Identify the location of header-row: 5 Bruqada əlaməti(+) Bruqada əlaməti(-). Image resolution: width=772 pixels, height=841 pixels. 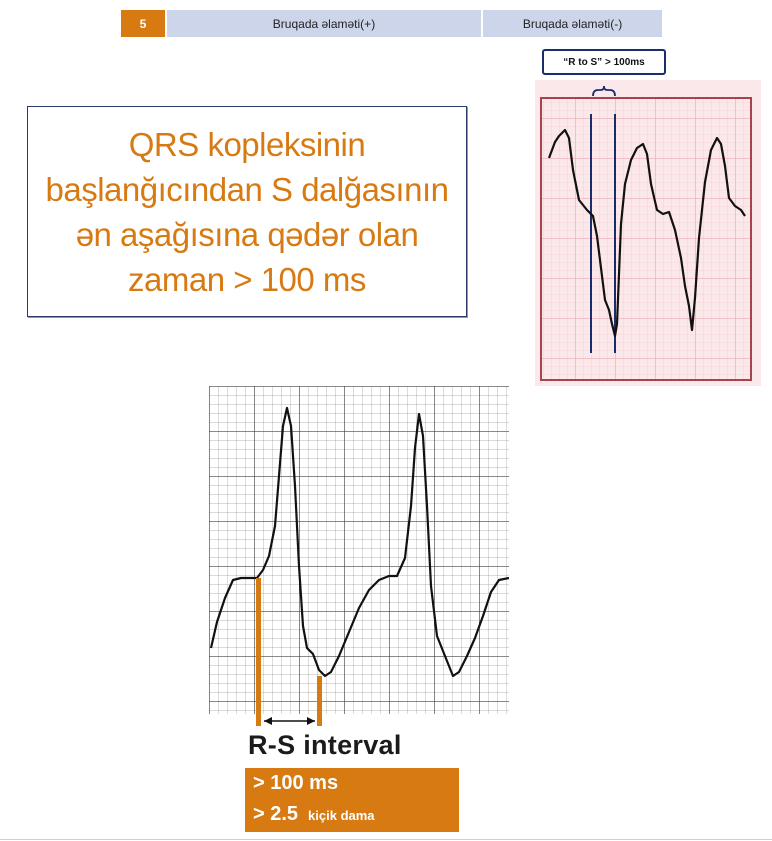
(391, 23).